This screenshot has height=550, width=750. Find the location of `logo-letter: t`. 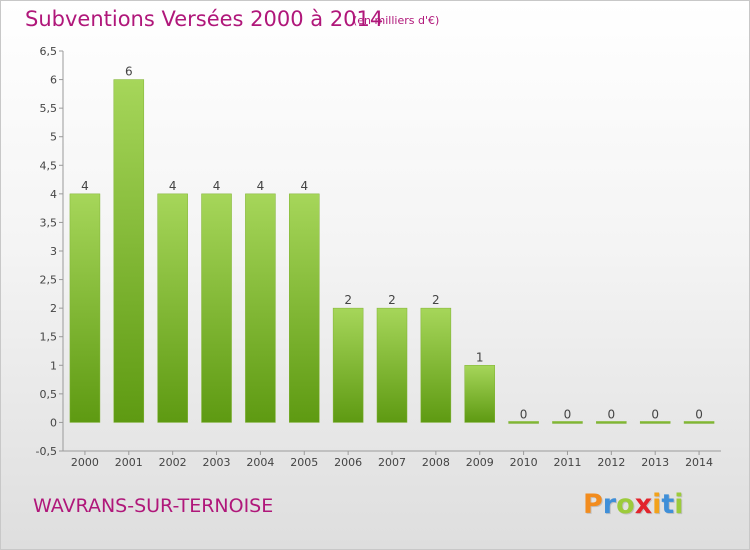

logo-letter: t is located at coordinates (668, 504).